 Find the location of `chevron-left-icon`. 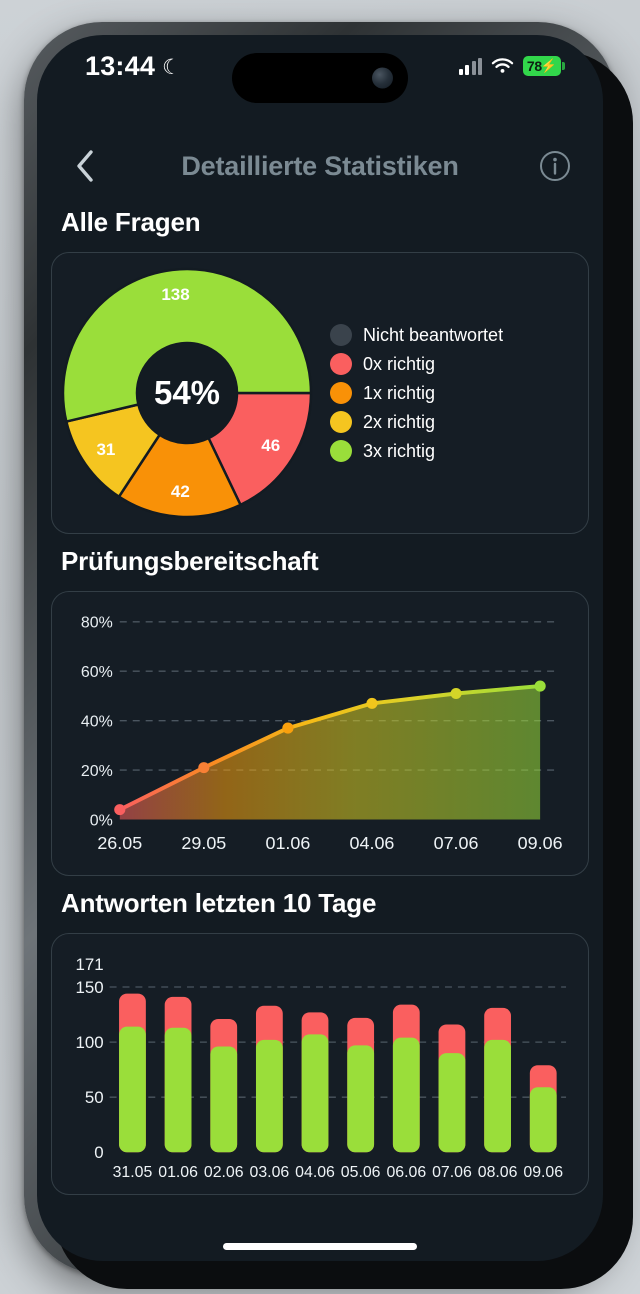

chevron-left-icon is located at coordinates (85, 166).